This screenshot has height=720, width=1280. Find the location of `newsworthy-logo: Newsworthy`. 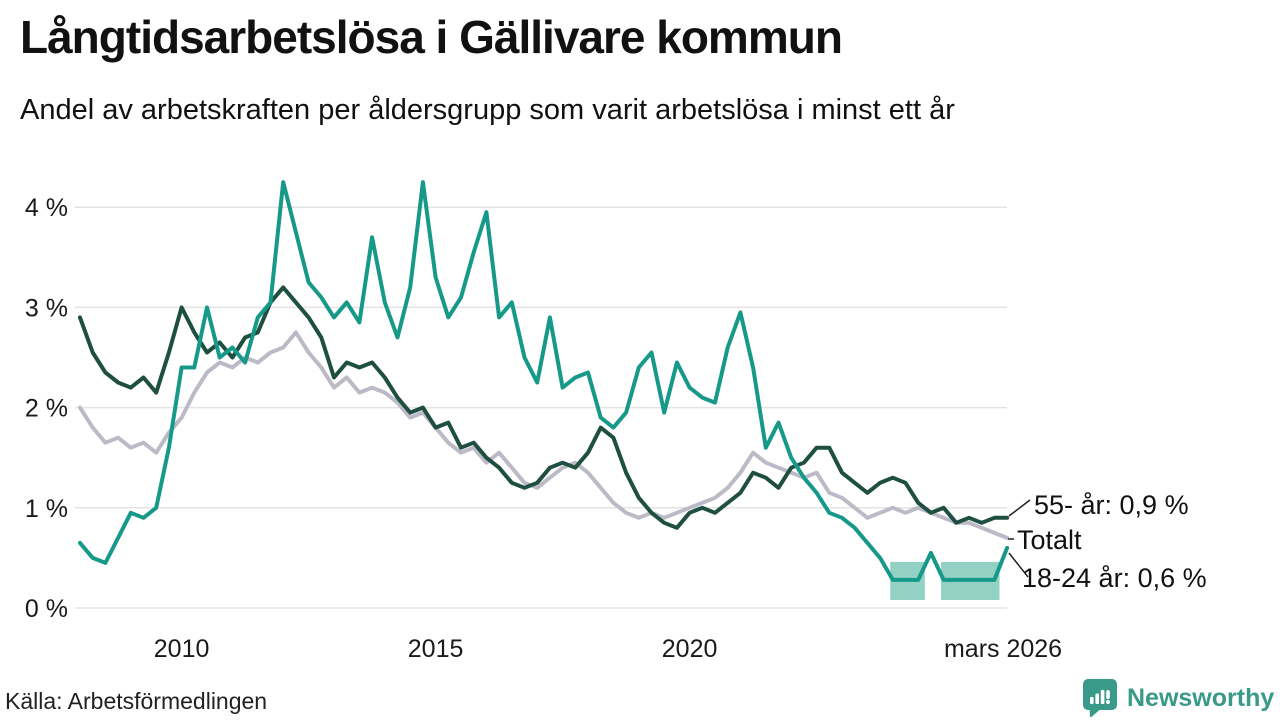

newsworthy-logo: Newsworthy is located at coordinates (1178, 698).